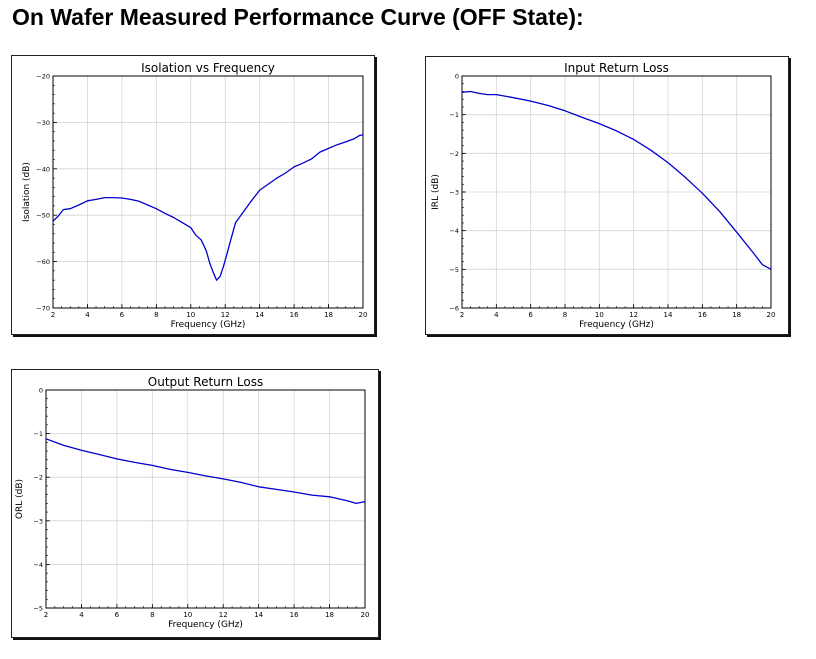 The height and width of the screenshot is (659, 816). I want to click on isolation-series-line, so click(208, 207).